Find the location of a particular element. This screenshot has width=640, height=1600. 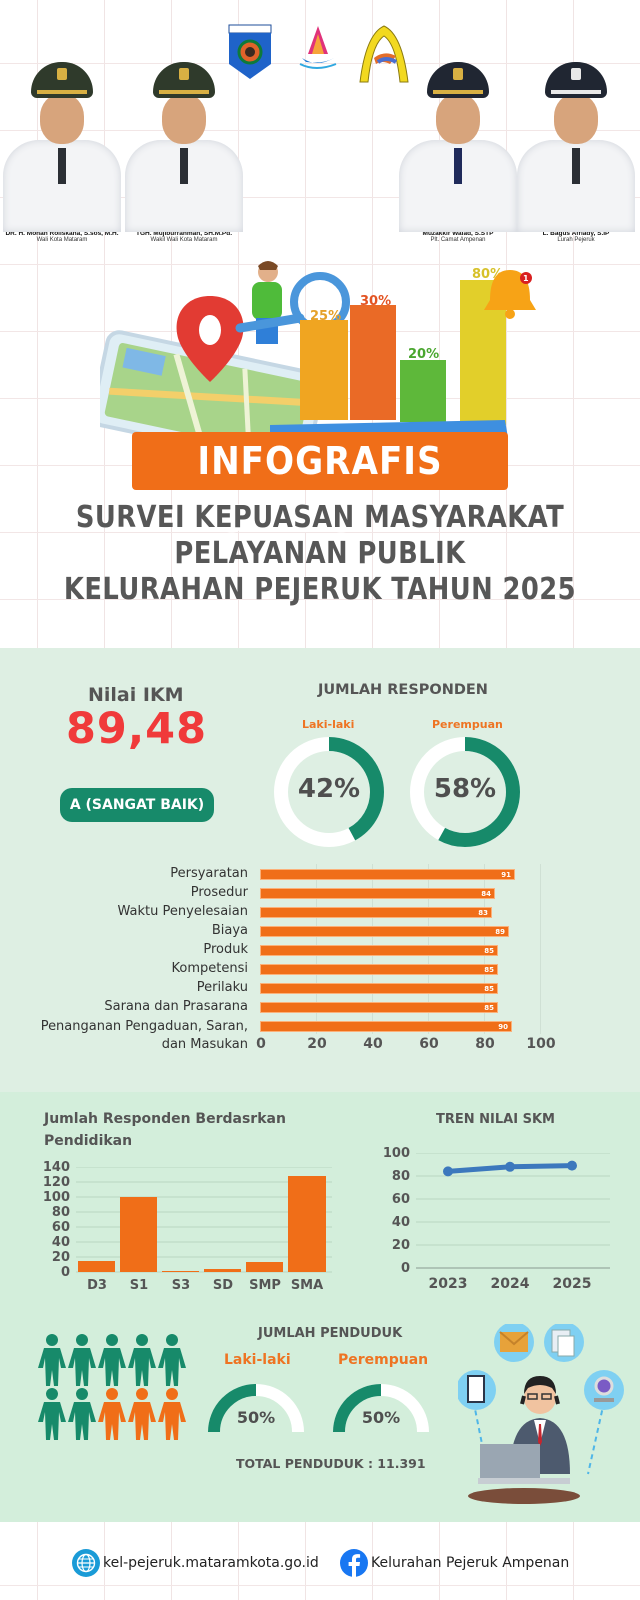

official-name: TGH. Mujiburrahman, SH.M.Pd. is located at coordinates (184, 233).